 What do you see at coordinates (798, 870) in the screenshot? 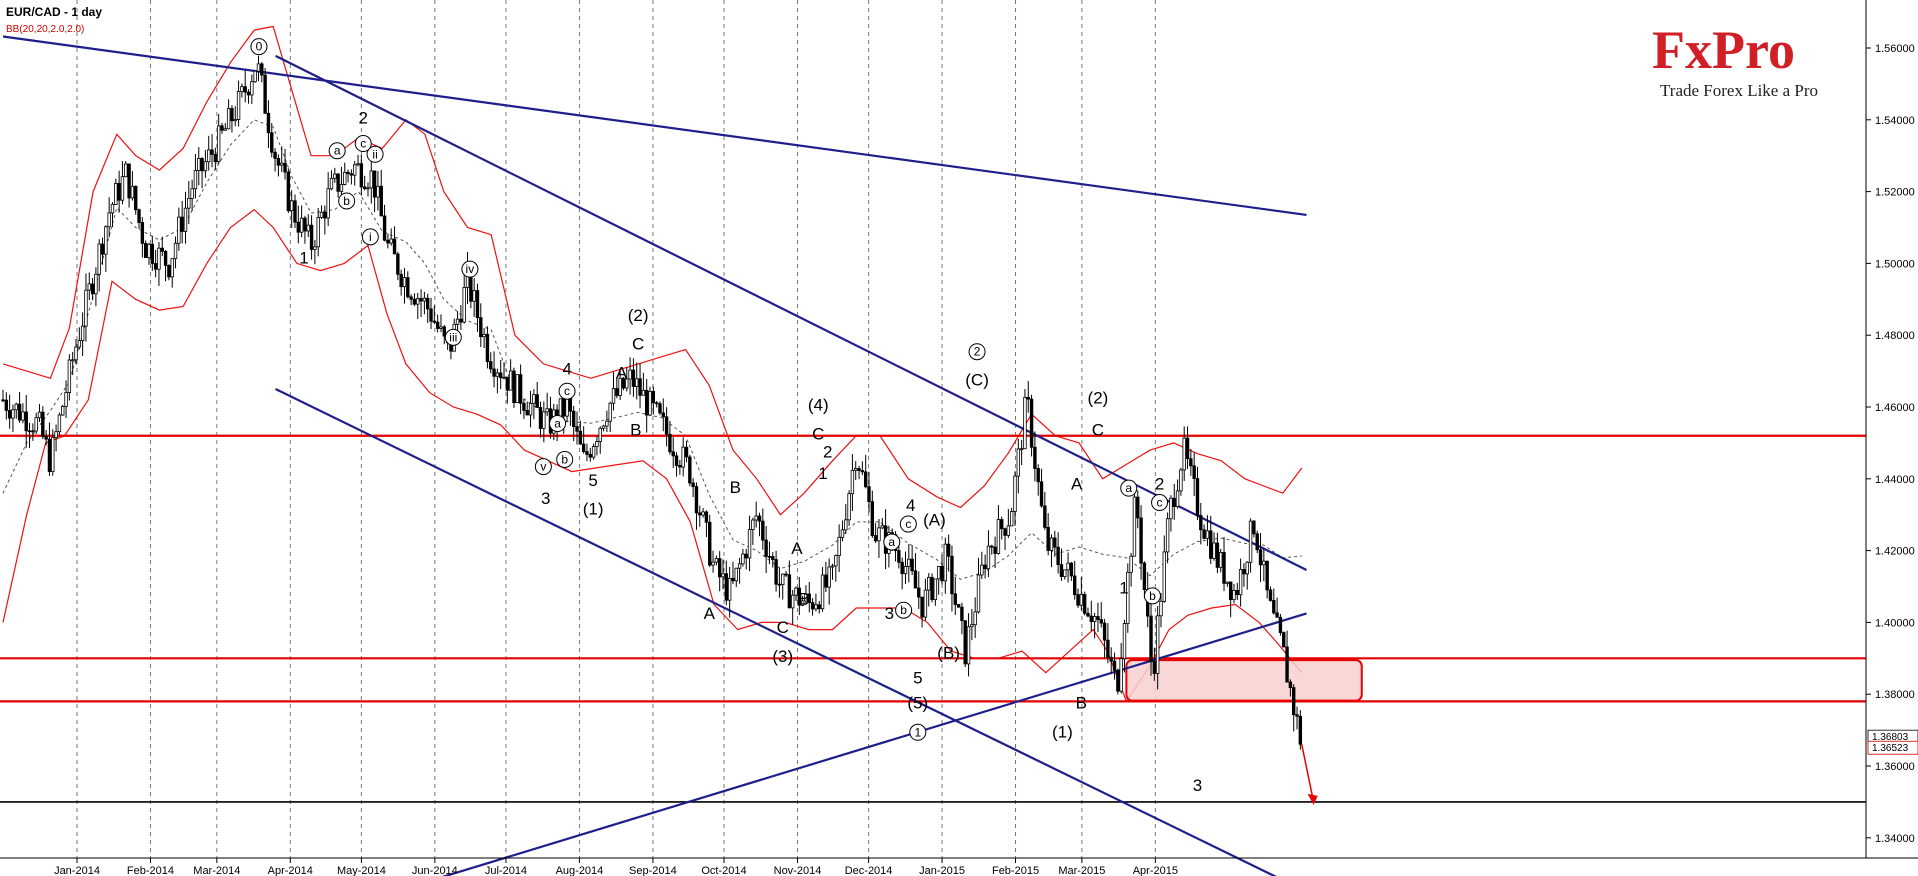
I see `x-tick-label: Nov-2014` at bounding box center [798, 870].